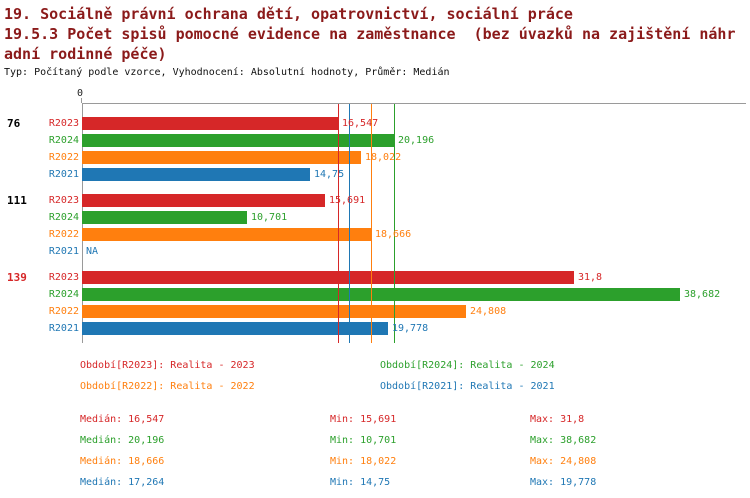 The height and width of the screenshot is (498, 750). What do you see at coordinates (467, 365) in the screenshot?
I see `legend-item-r2024: Období[R2024]: Realita - 2024` at bounding box center [467, 365].